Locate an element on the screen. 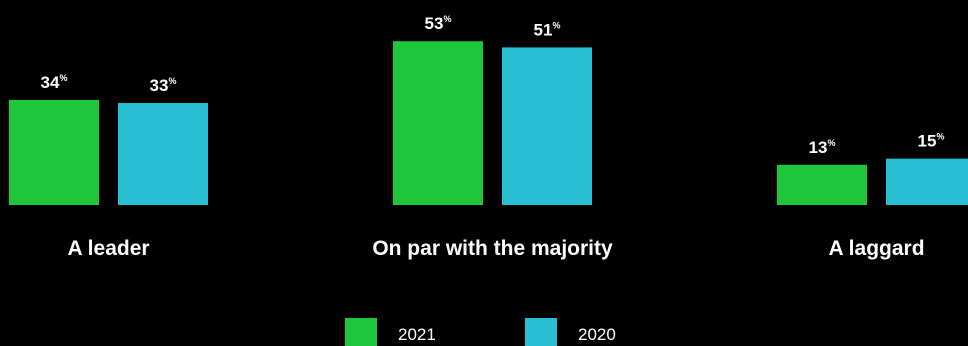 This screenshot has width=968, height=346. value-label-a-laggard-2021: 13% is located at coordinates (822, 147).